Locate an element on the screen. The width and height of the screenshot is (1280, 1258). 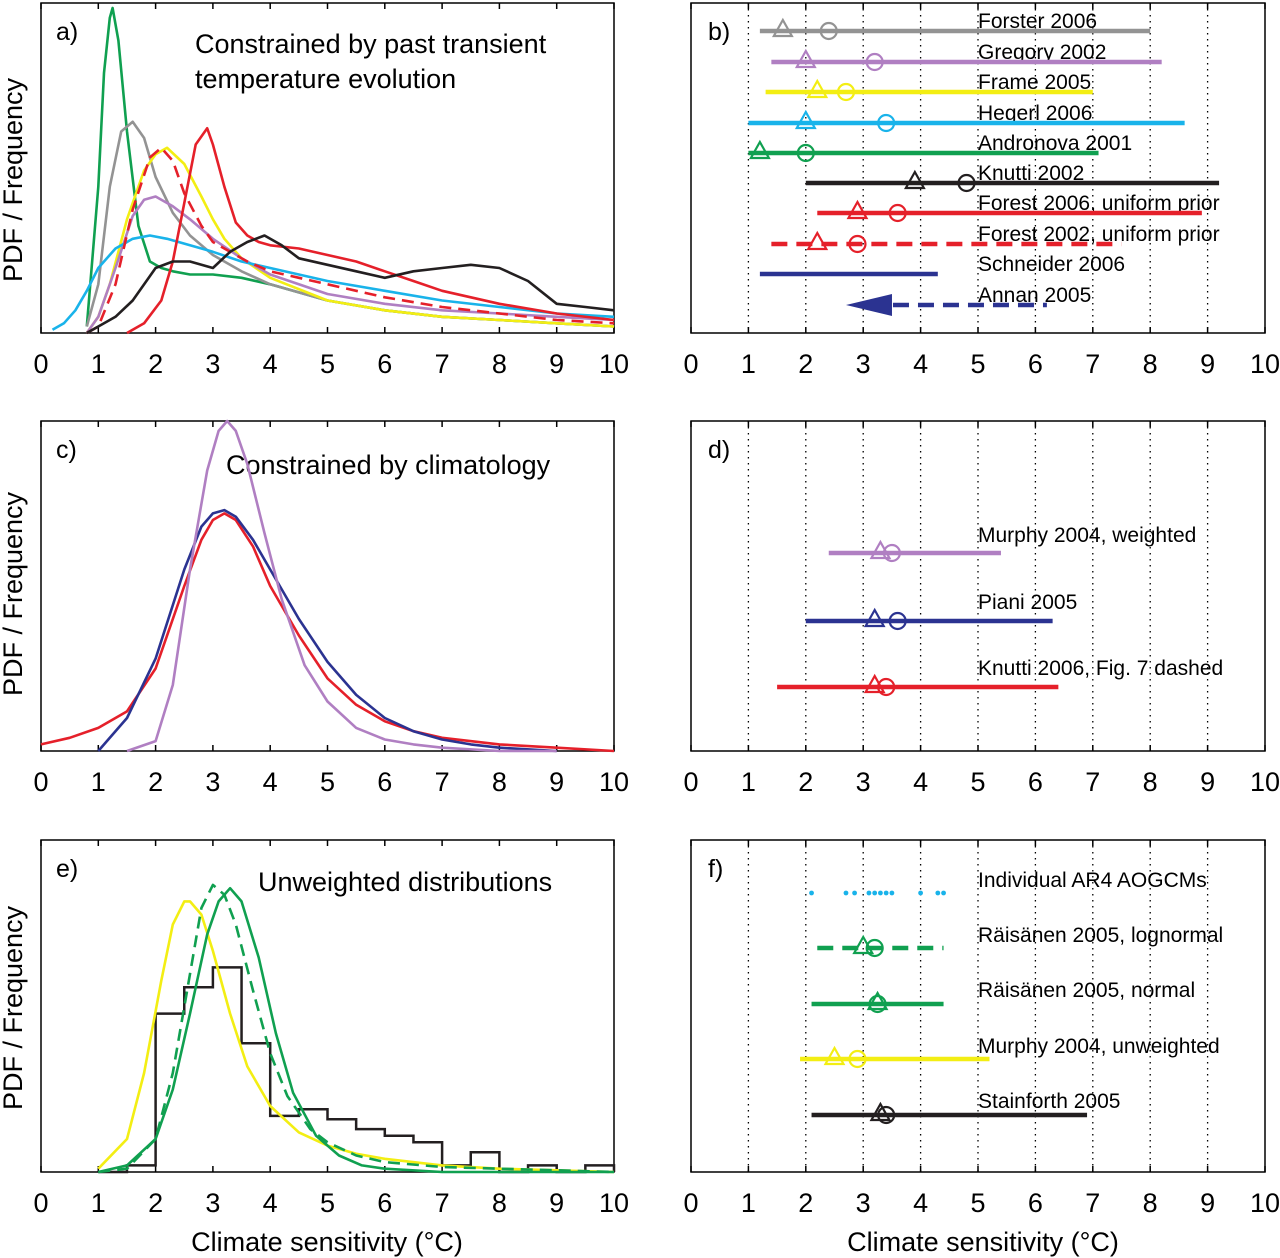
panel-e-series is located at coordinates (356, 1028).